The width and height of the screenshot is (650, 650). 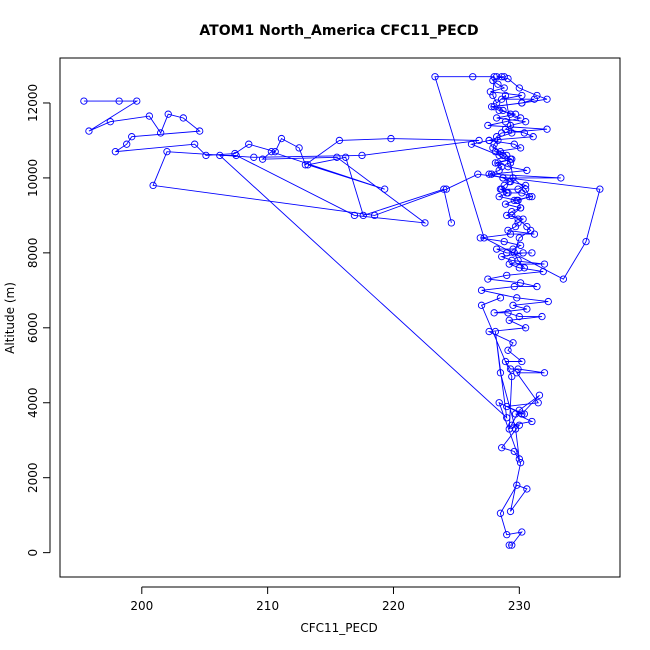 What do you see at coordinates (338, 31) in the screenshot?
I see `chart-title: ATOM1 North_America CFC11_PECD` at bounding box center [338, 31].